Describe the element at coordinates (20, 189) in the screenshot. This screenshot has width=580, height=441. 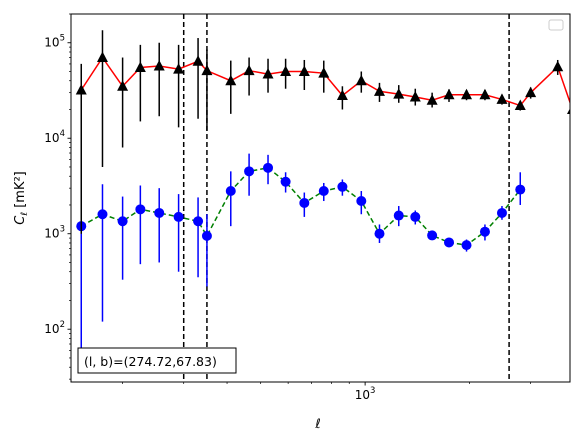
I see `y-axis-label-unit: [mK²]` at that location.